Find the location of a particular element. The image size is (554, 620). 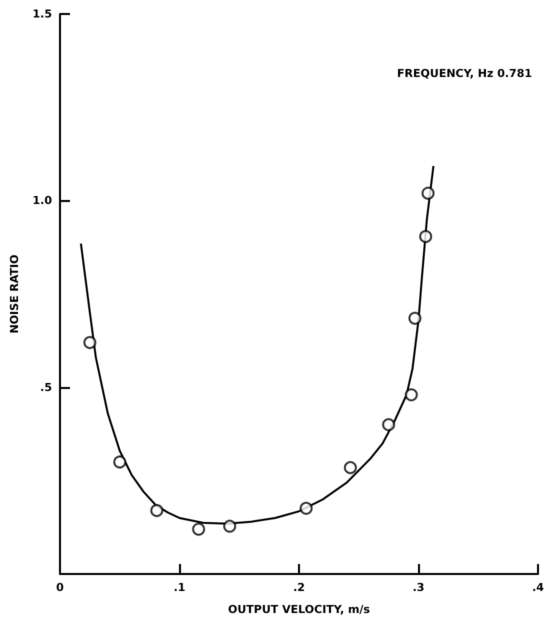

y-tick-label: 1.0 is located at coordinates (42, 201).